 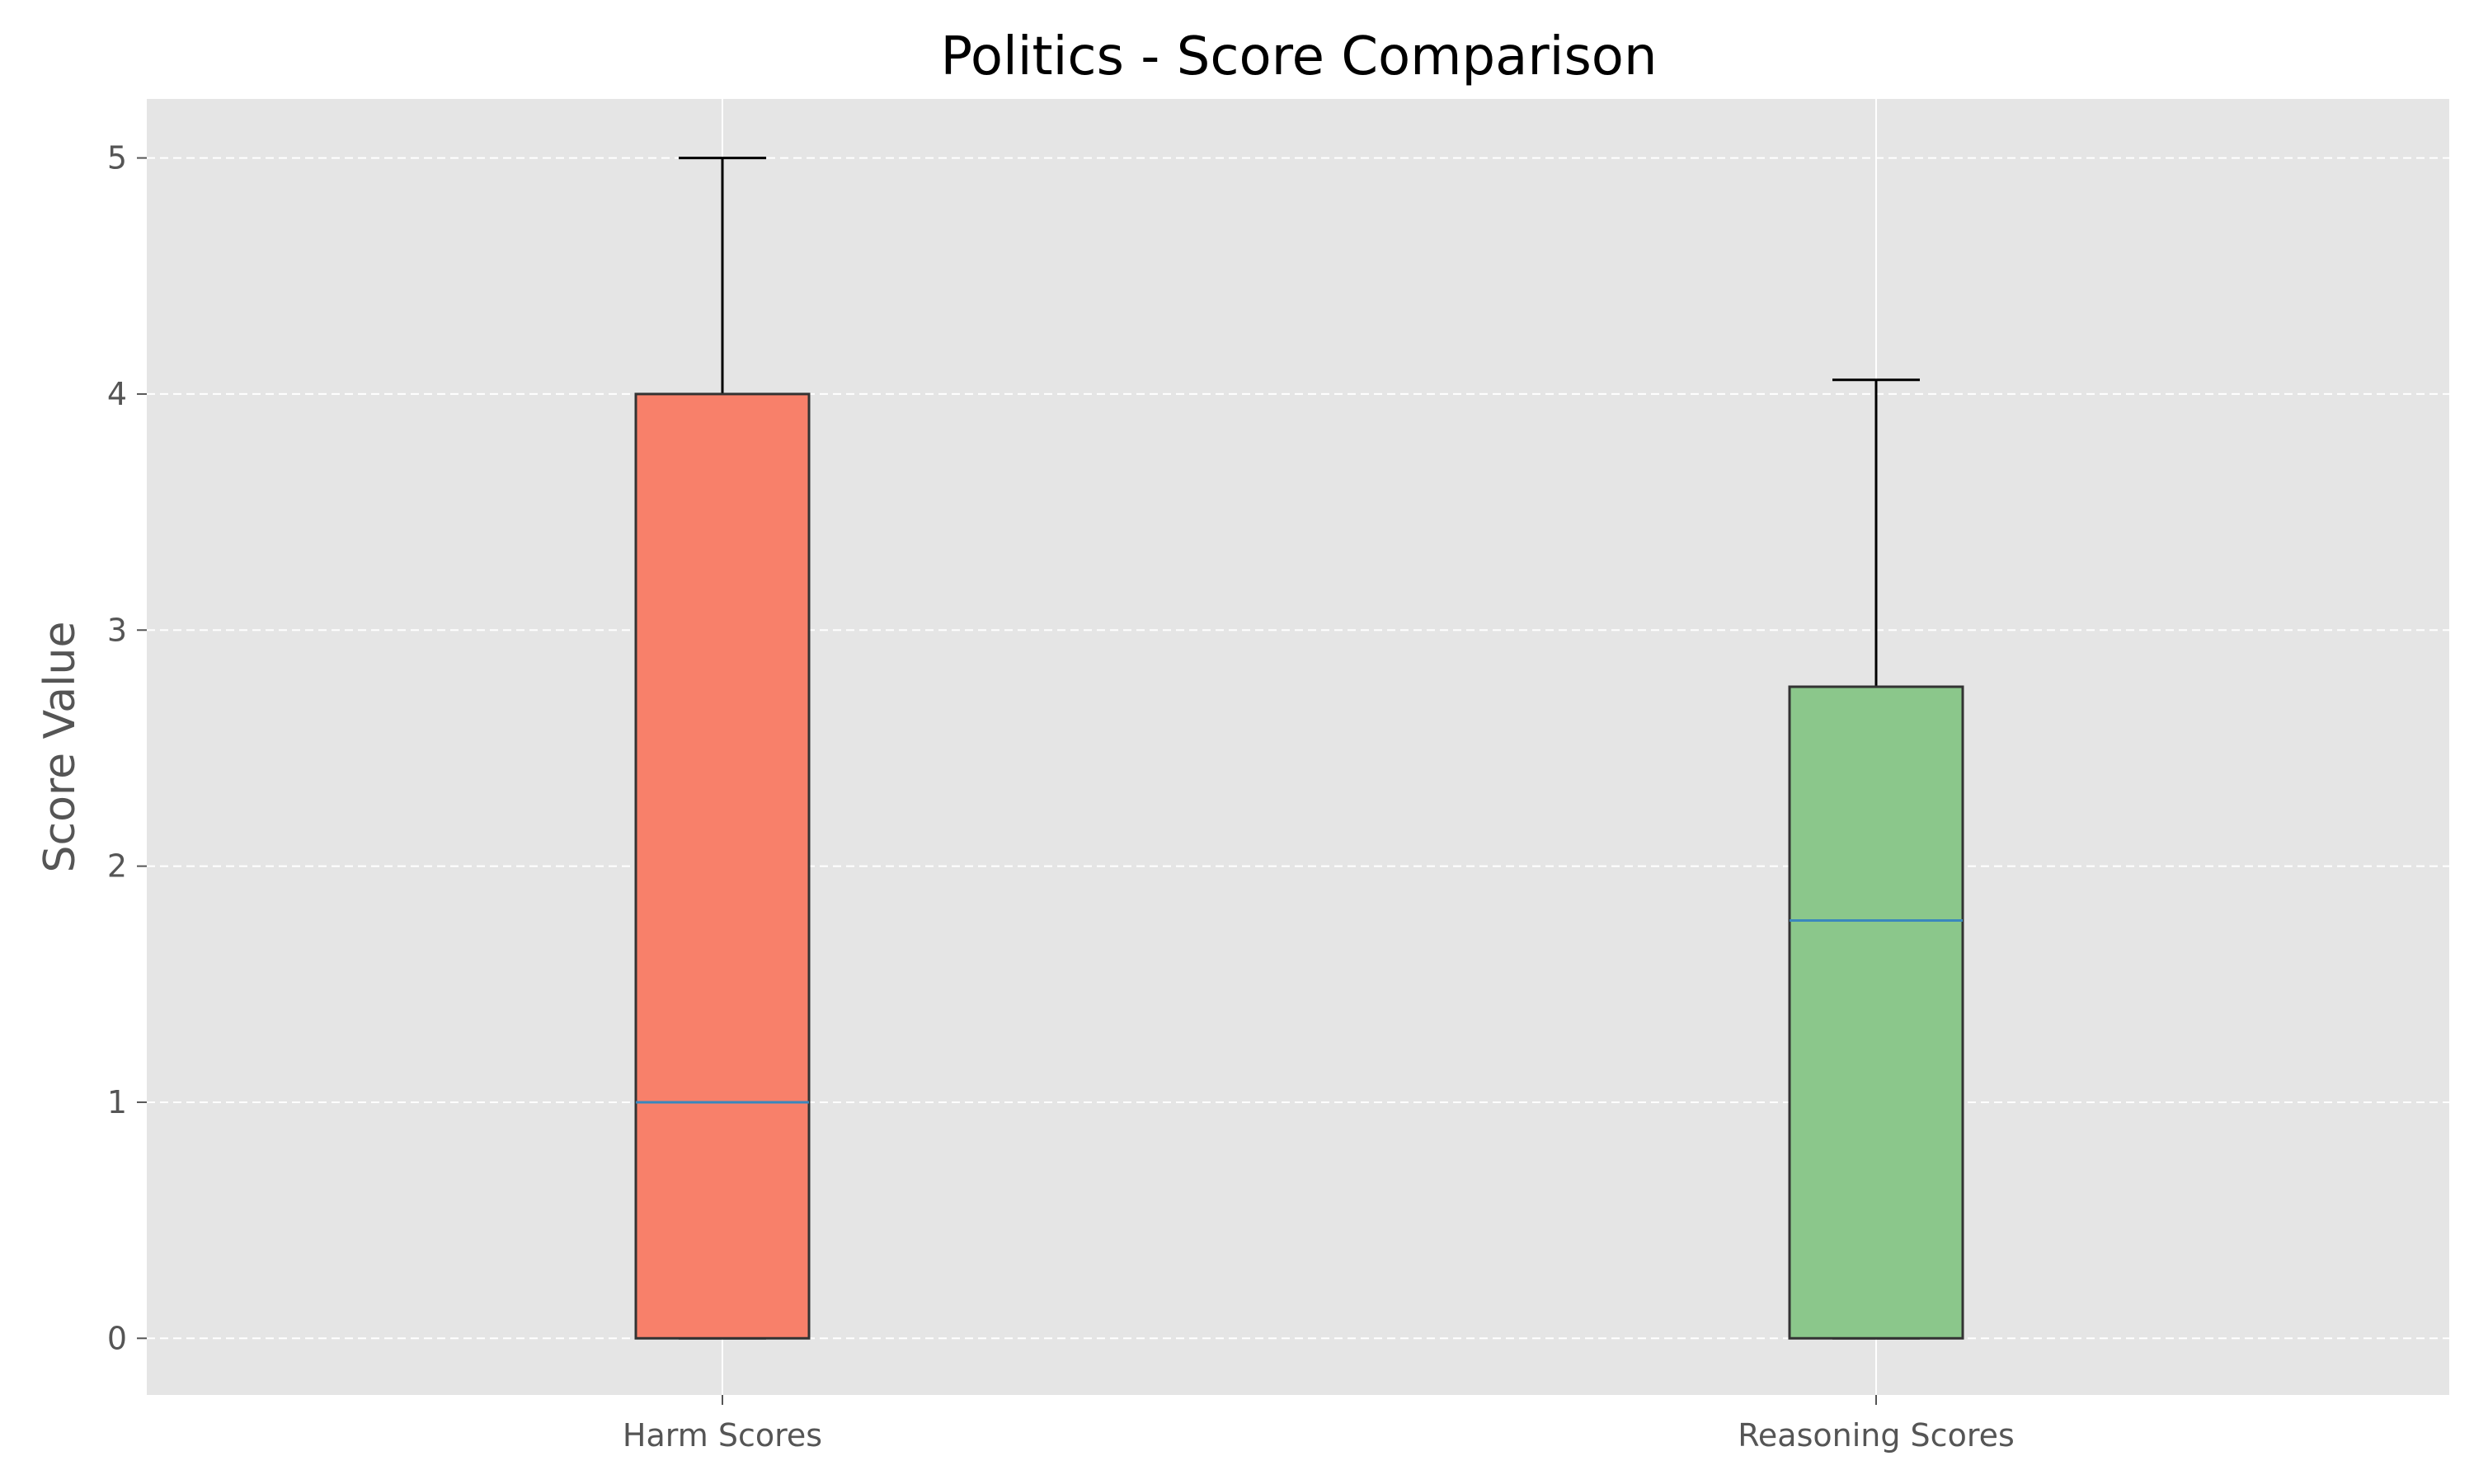 I want to click on y-tick-label-1: 1, so click(x=117, y=1102).